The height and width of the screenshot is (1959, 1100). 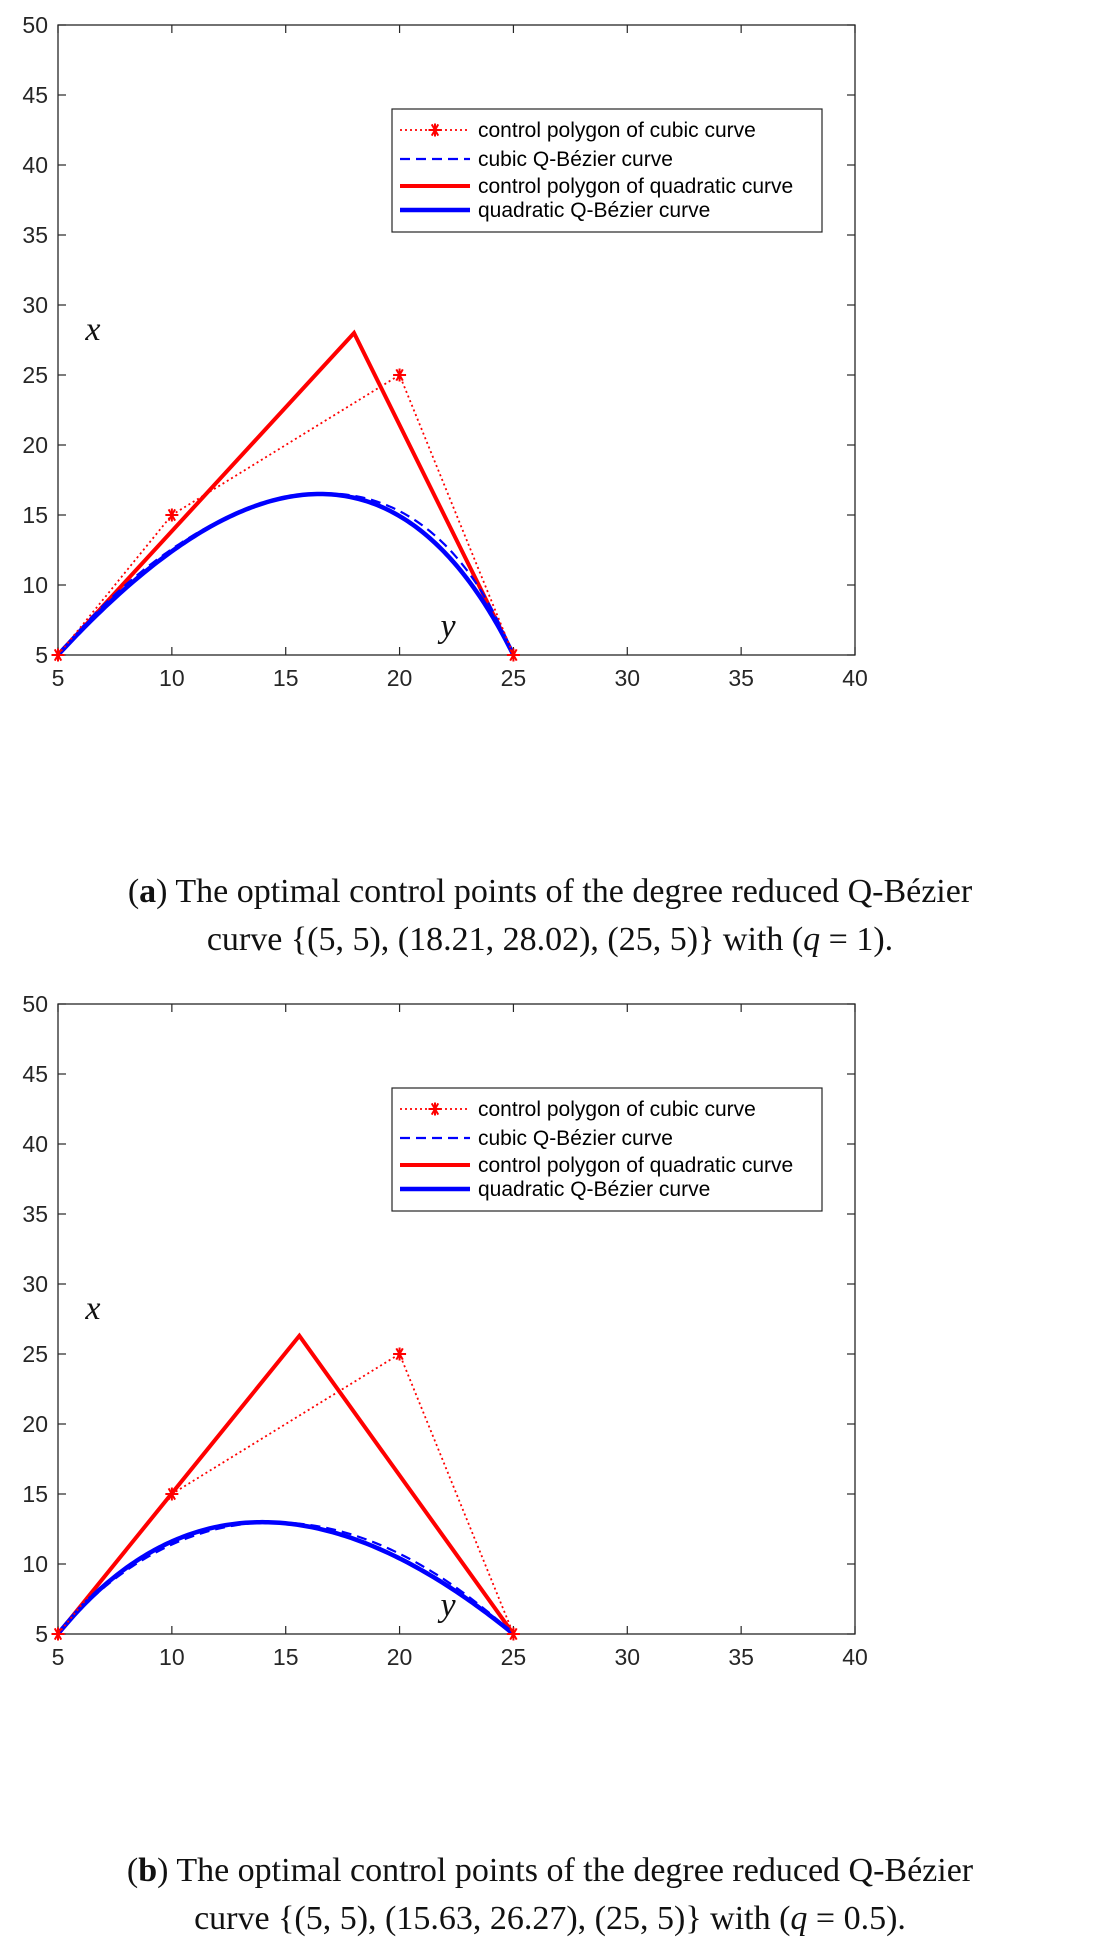 What do you see at coordinates (35, 515) in the screenshot?
I see `chart0-y-tick-label: 15` at bounding box center [35, 515].